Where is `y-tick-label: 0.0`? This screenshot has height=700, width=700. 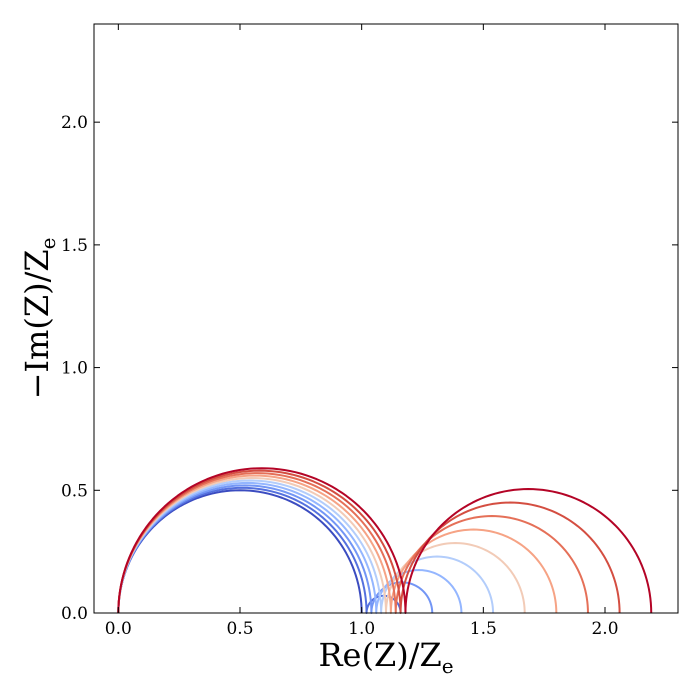 y-tick-label: 0.0 is located at coordinates (74, 614).